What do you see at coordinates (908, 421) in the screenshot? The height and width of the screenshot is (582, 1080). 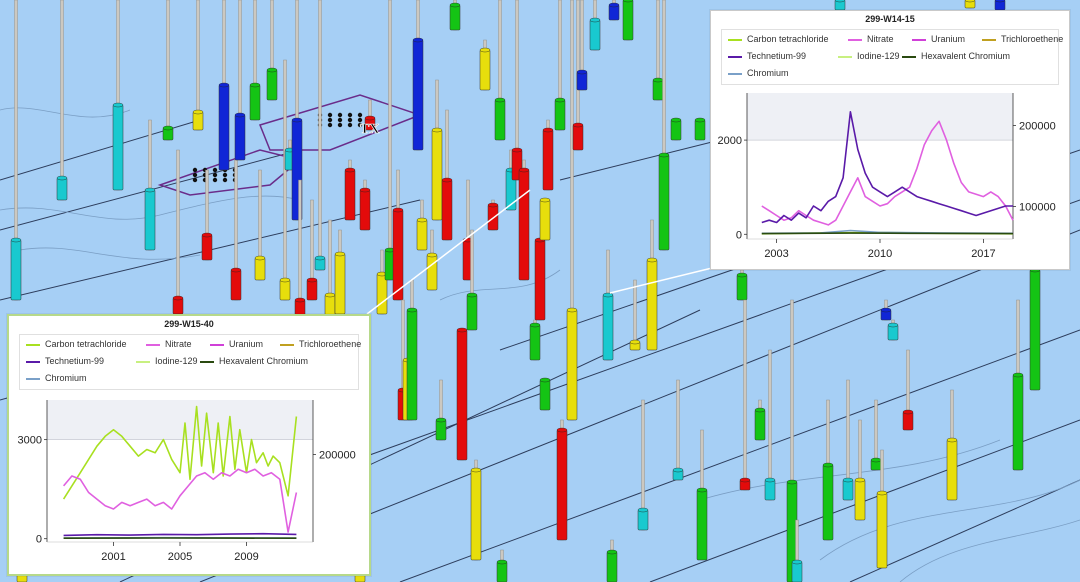 I see `contaminant-bar` at bounding box center [908, 421].